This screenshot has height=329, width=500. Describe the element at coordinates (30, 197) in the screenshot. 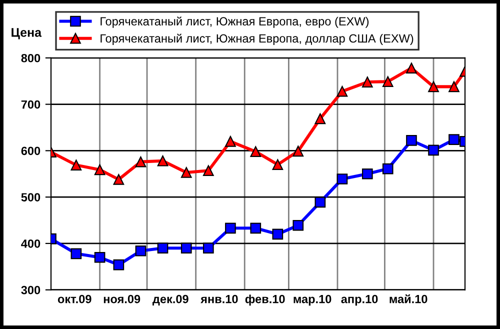

I see `y-tick-label: 500` at that location.